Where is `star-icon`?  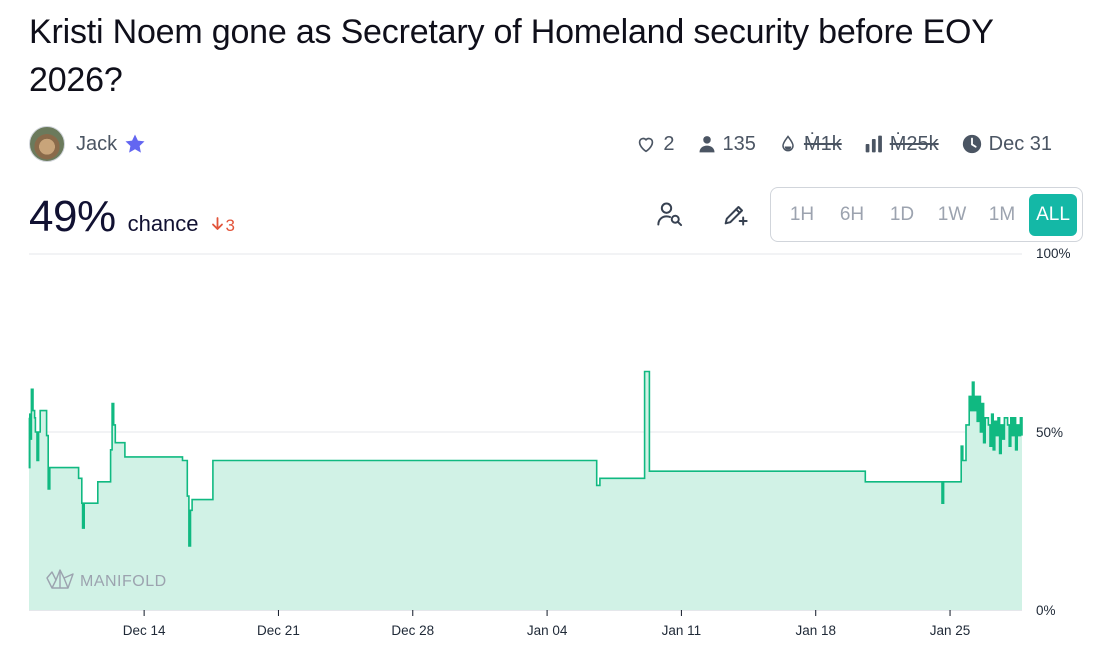 star-icon is located at coordinates (135, 143).